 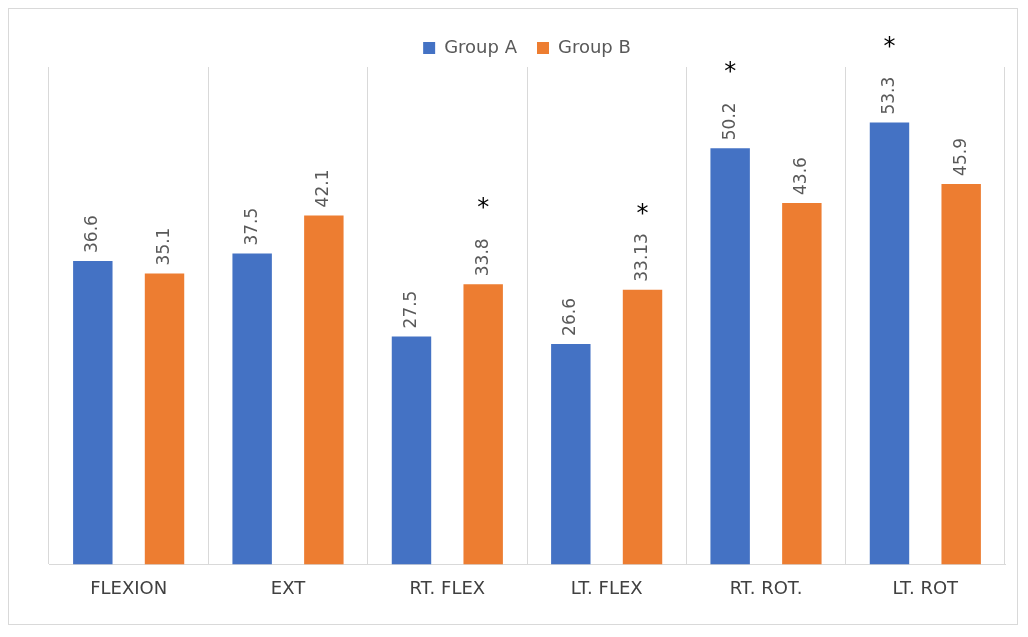 What do you see at coordinates (447, 587) in the screenshot?
I see `x-tick-label: RT. FLEX` at bounding box center [447, 587].